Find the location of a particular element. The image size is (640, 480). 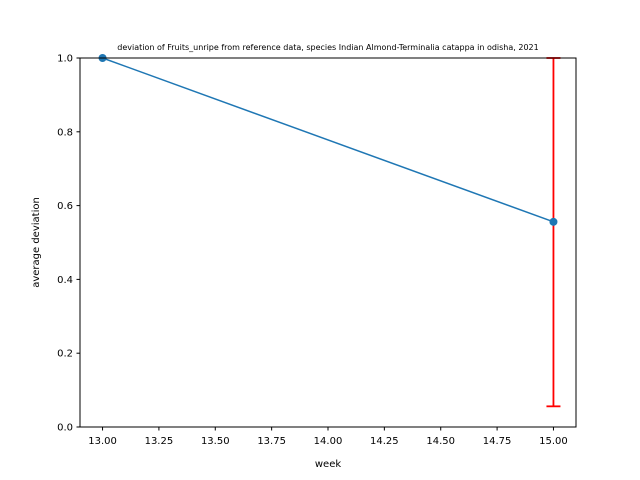

y-tick-label: 1.0 is located at coordinates (65, 59).